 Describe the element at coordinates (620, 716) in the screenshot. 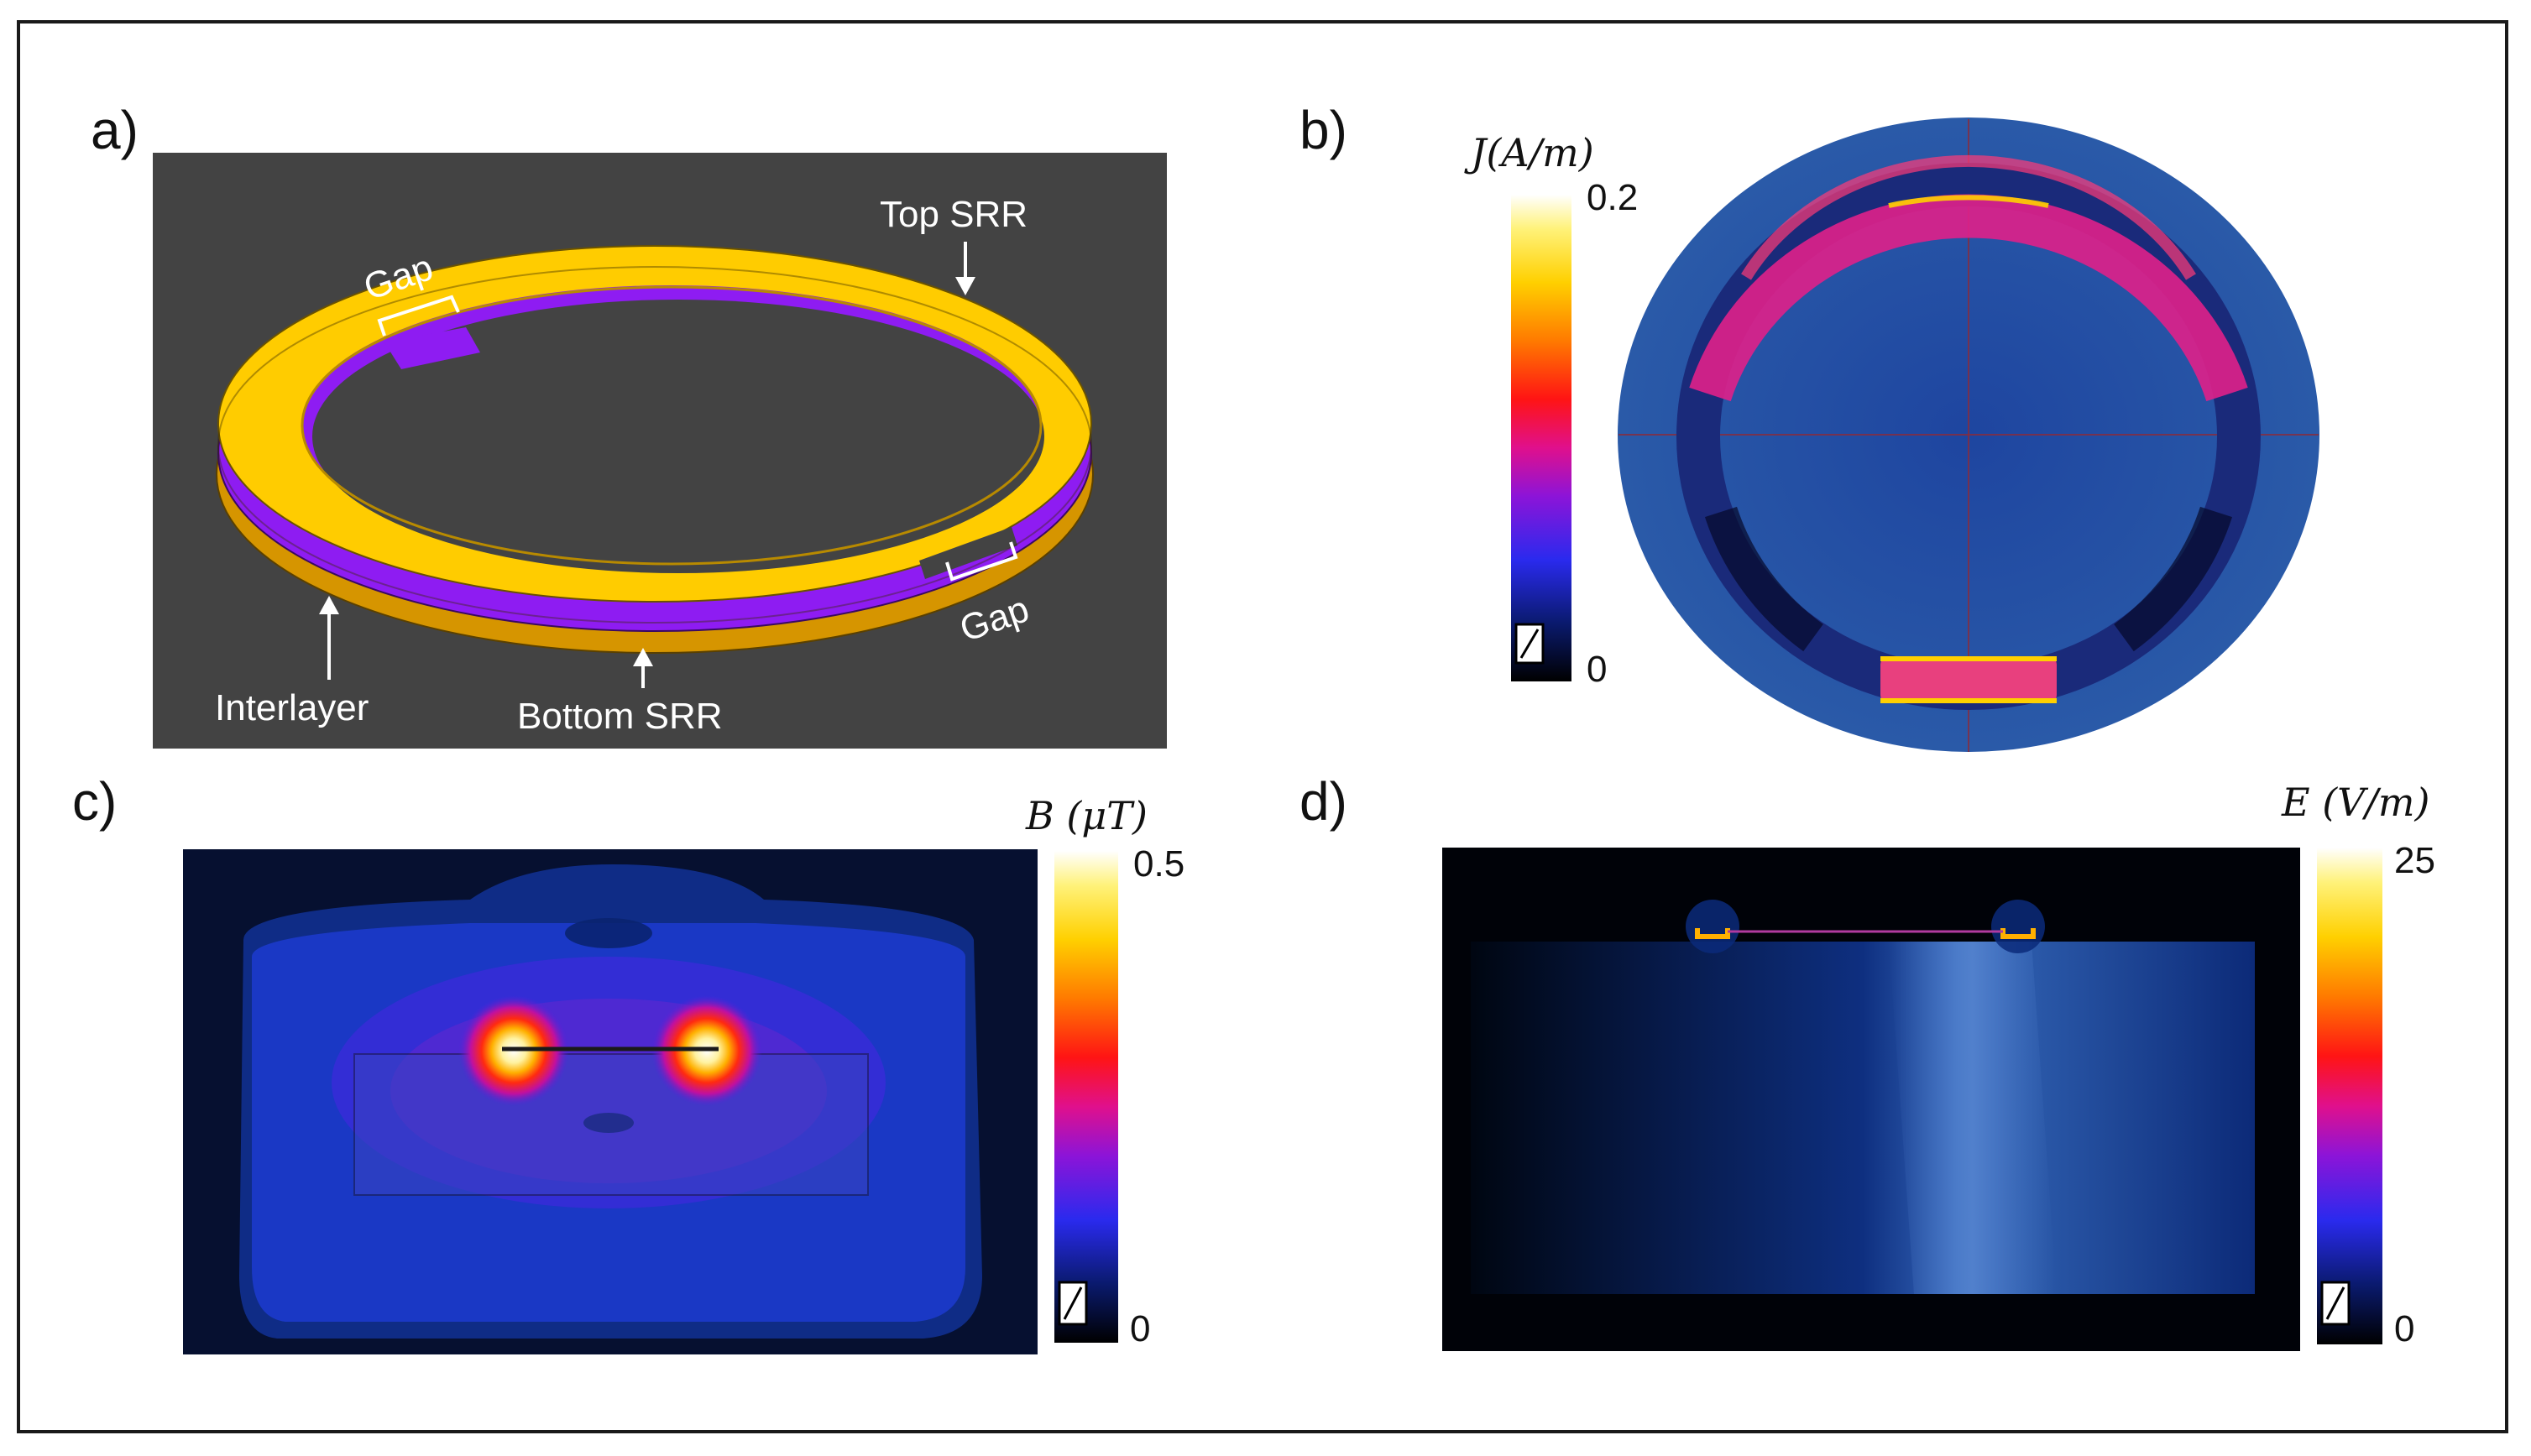

I see `bottom-srr-label: Bottom SRR` at that location.